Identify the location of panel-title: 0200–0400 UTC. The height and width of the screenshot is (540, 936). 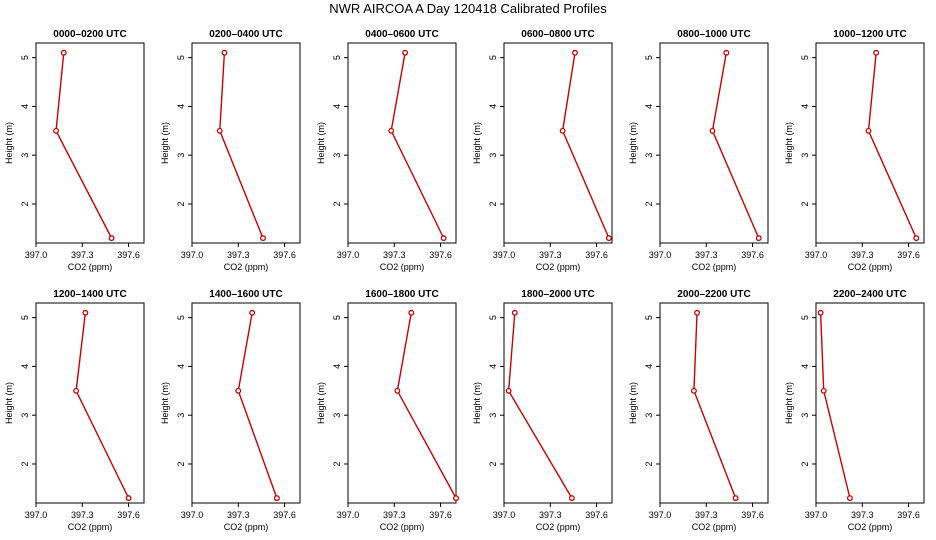
(245, 34).